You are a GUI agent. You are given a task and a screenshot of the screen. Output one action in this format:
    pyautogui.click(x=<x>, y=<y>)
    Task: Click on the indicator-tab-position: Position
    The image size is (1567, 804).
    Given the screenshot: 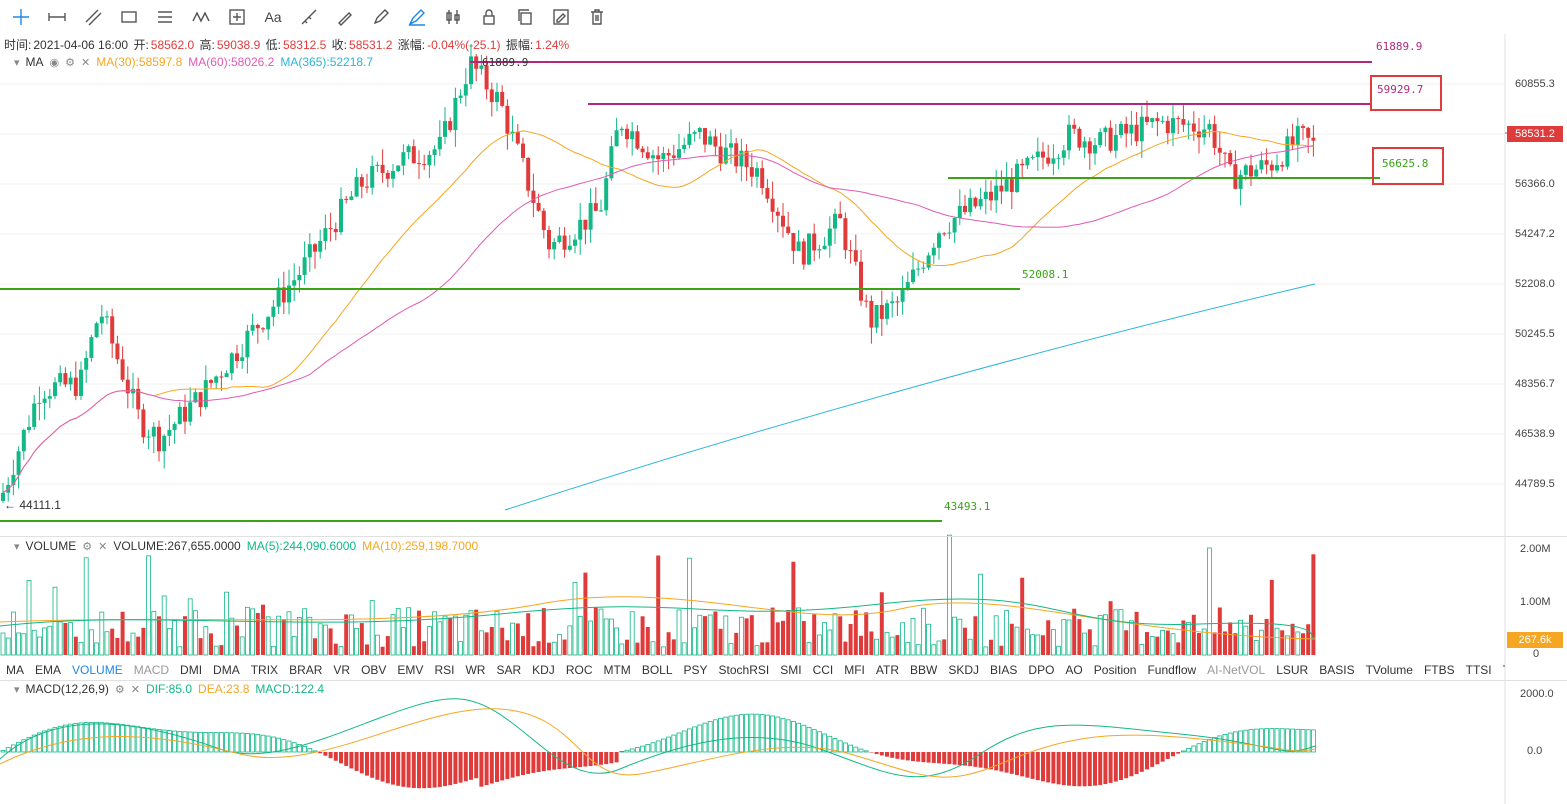 What is the action you would take?
    pyautogui.click(x=1115, y=670)
    